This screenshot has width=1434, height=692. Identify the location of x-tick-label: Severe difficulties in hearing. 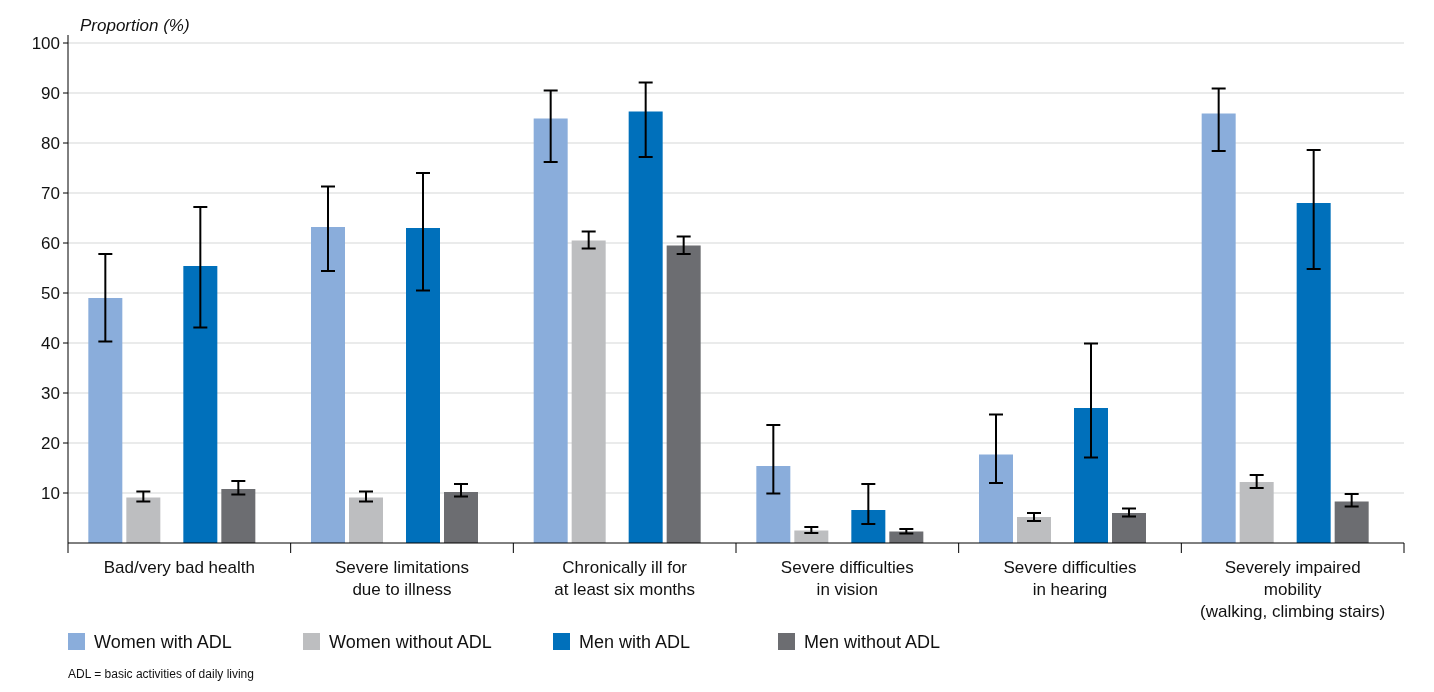
(1070, 578).